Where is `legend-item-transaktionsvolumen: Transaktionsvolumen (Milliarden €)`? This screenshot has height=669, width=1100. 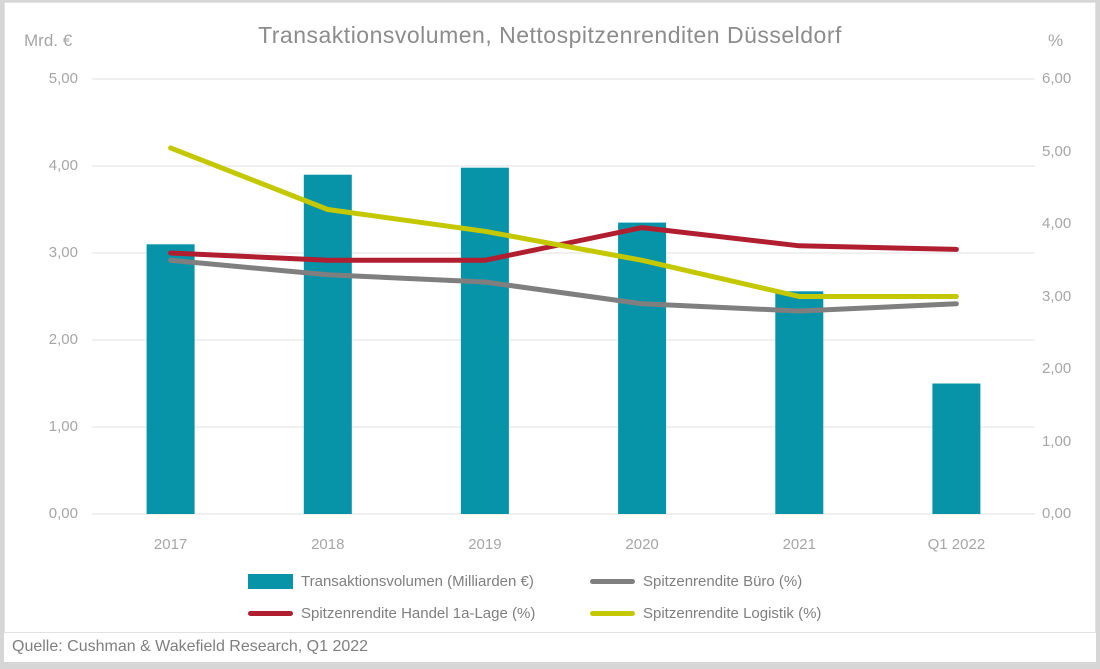
legend-item-transaktionsvolumen: Transaktionsvolumen (Milliarden €) is located at coordinates (391, 581).